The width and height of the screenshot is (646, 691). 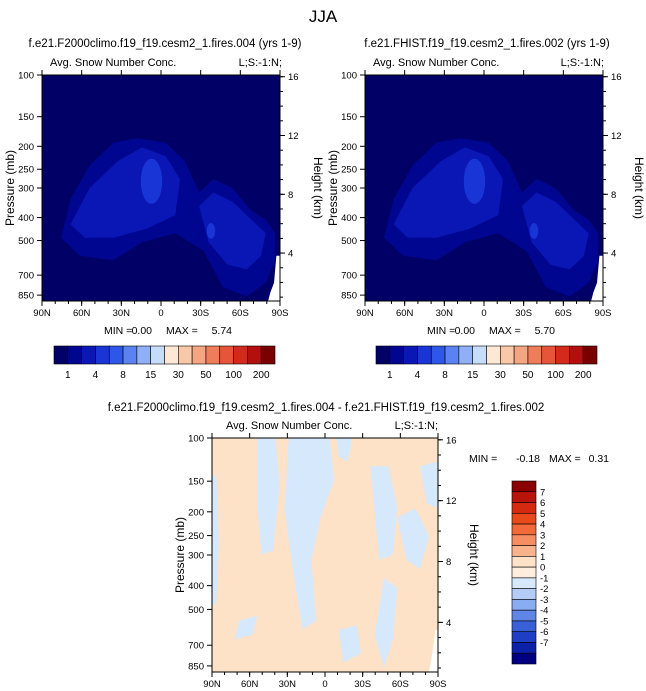 I want to click on x-tick-label: 60S, so click(x=563, y=313).